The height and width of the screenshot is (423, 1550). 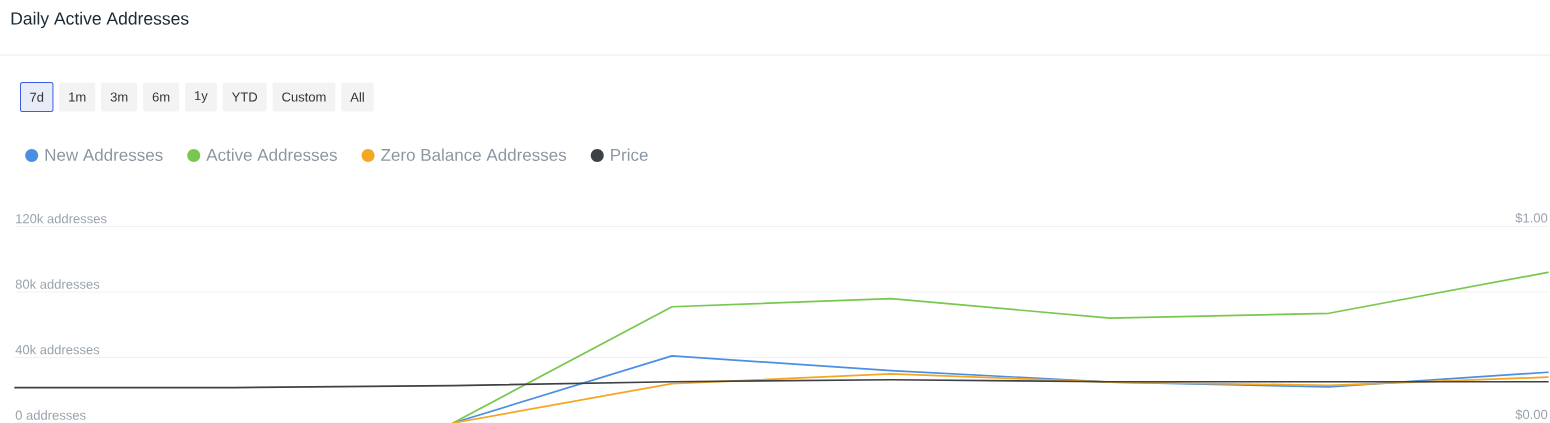 I want to click on text: 3m, so click(x=119, y=97).